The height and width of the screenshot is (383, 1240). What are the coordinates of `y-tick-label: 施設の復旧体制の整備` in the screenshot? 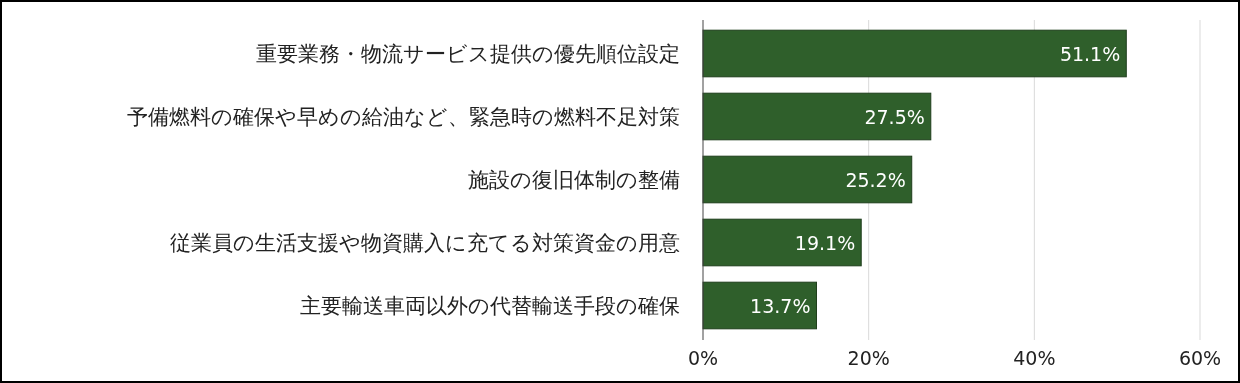 It's located at (574, 179).